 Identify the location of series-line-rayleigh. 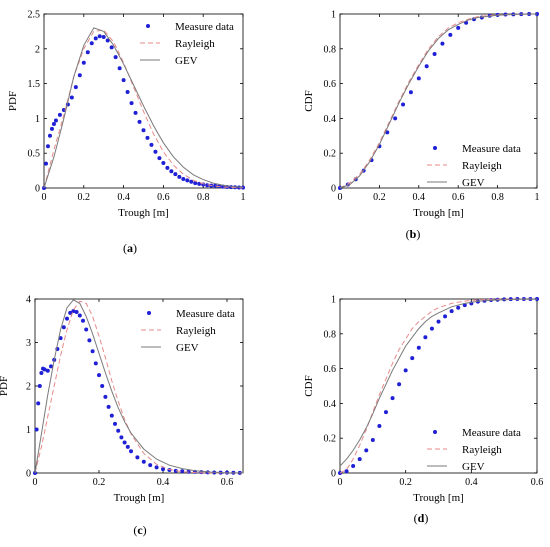
(143, 109).